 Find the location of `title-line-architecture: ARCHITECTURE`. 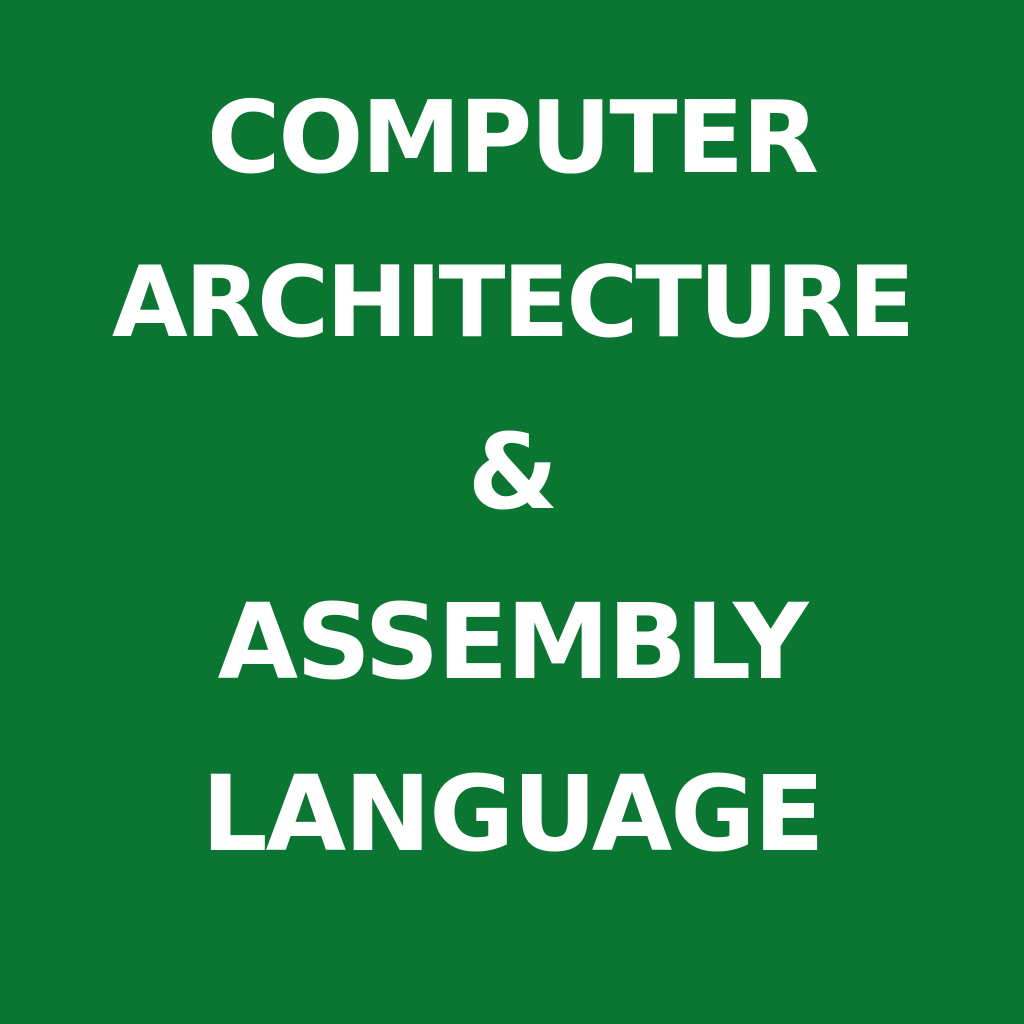

title-line-architecture: ARCHITECTURE is located at coordinates (513, 303).